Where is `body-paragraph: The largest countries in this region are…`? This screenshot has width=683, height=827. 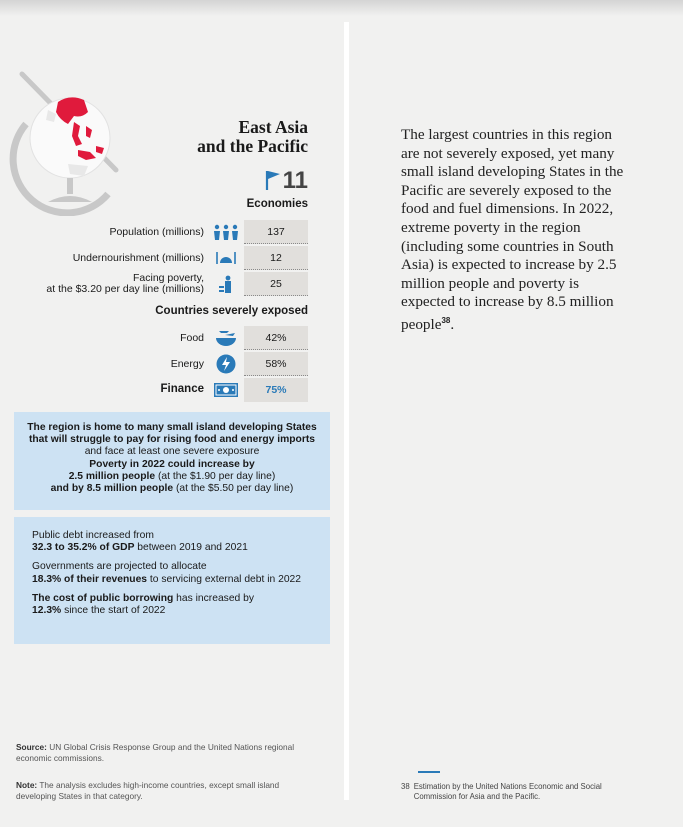 body-paragraph: The largest countries in this region are… is located at coordinates (516, 230).